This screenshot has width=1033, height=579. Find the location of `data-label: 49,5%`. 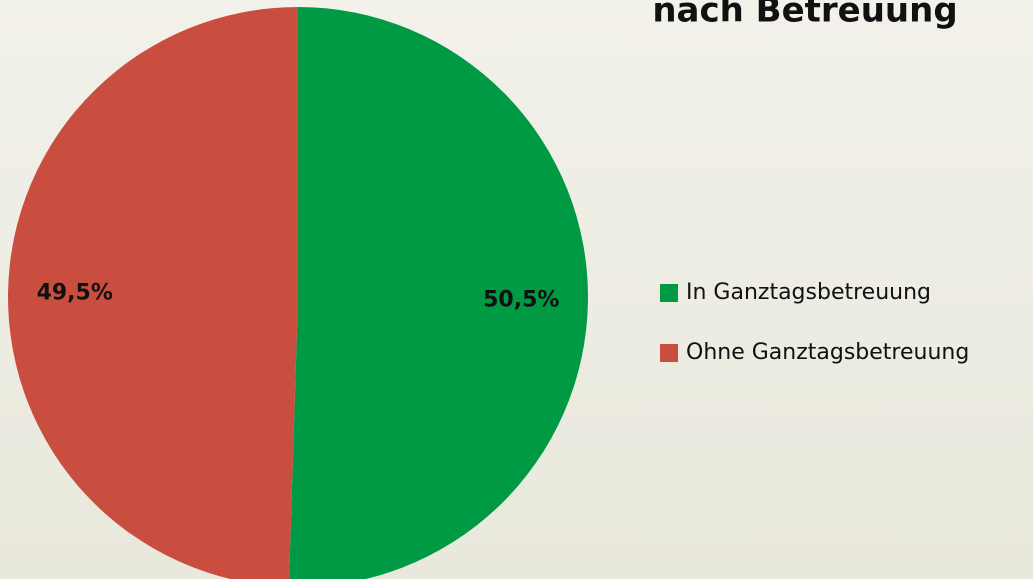

data-label: 49,5% is located at coordinates (75, 292).